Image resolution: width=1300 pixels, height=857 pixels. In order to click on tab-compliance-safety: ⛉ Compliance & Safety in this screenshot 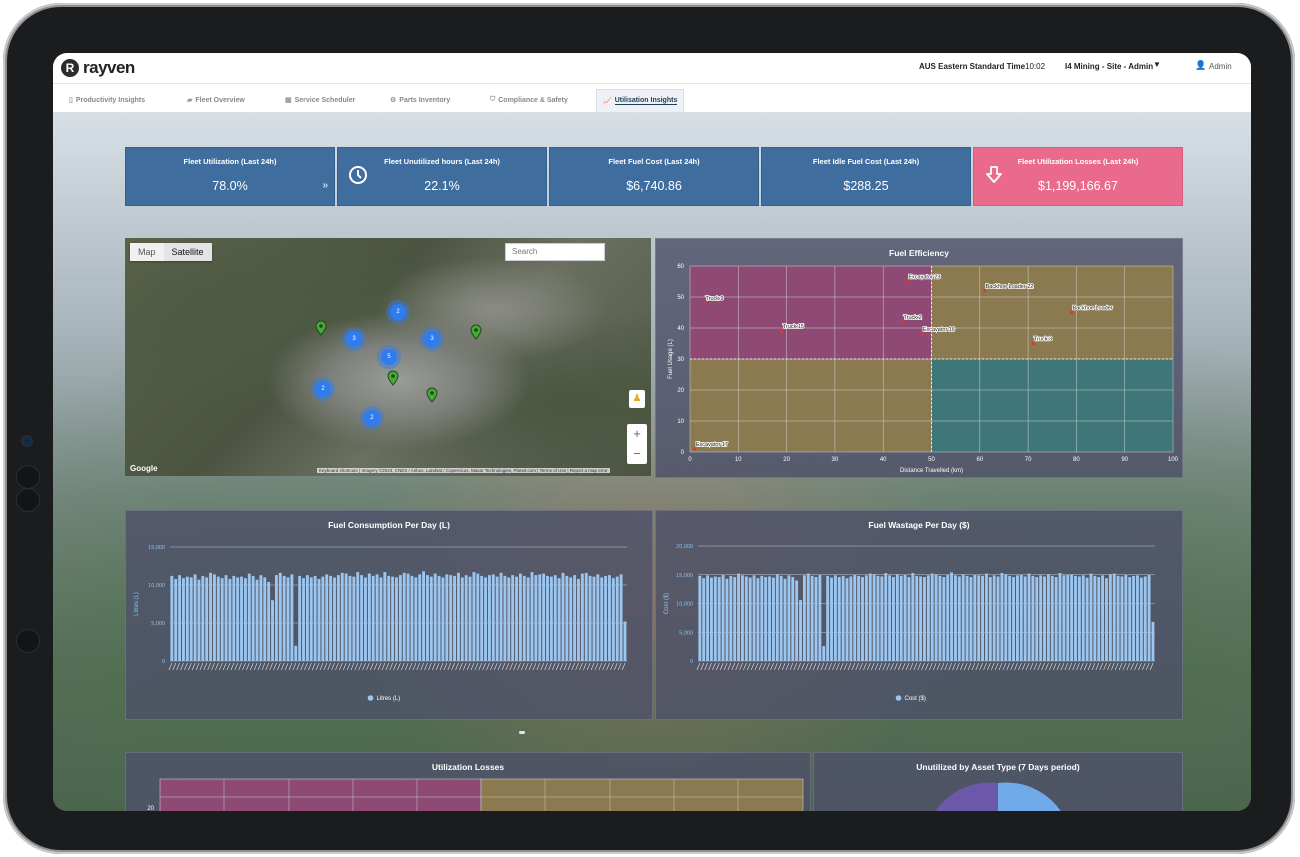, I will do `click(529, 100)`.